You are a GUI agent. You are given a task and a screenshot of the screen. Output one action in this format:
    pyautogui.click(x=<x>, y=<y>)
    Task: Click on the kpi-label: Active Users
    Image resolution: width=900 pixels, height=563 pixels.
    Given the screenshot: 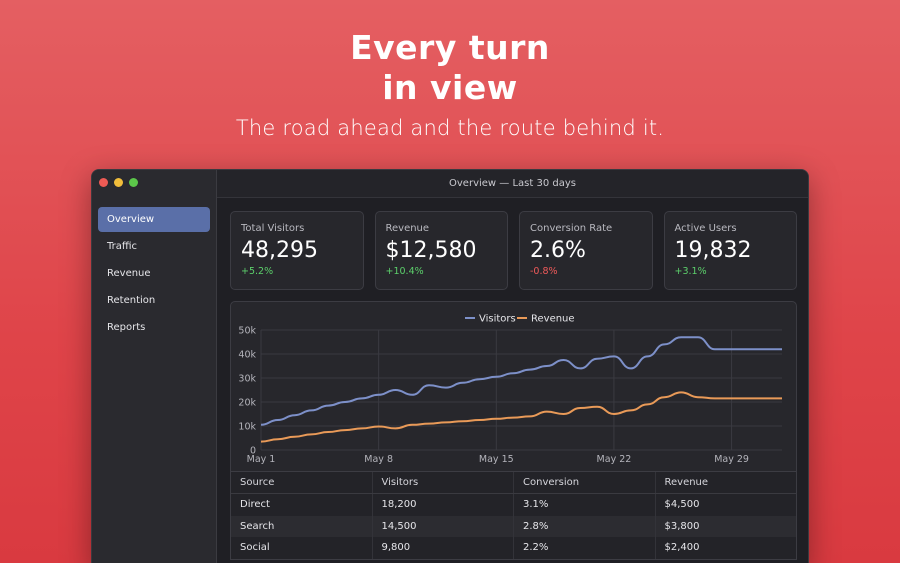 What is the action you would take?
    pyautogui.click(x=705, y=228)
    